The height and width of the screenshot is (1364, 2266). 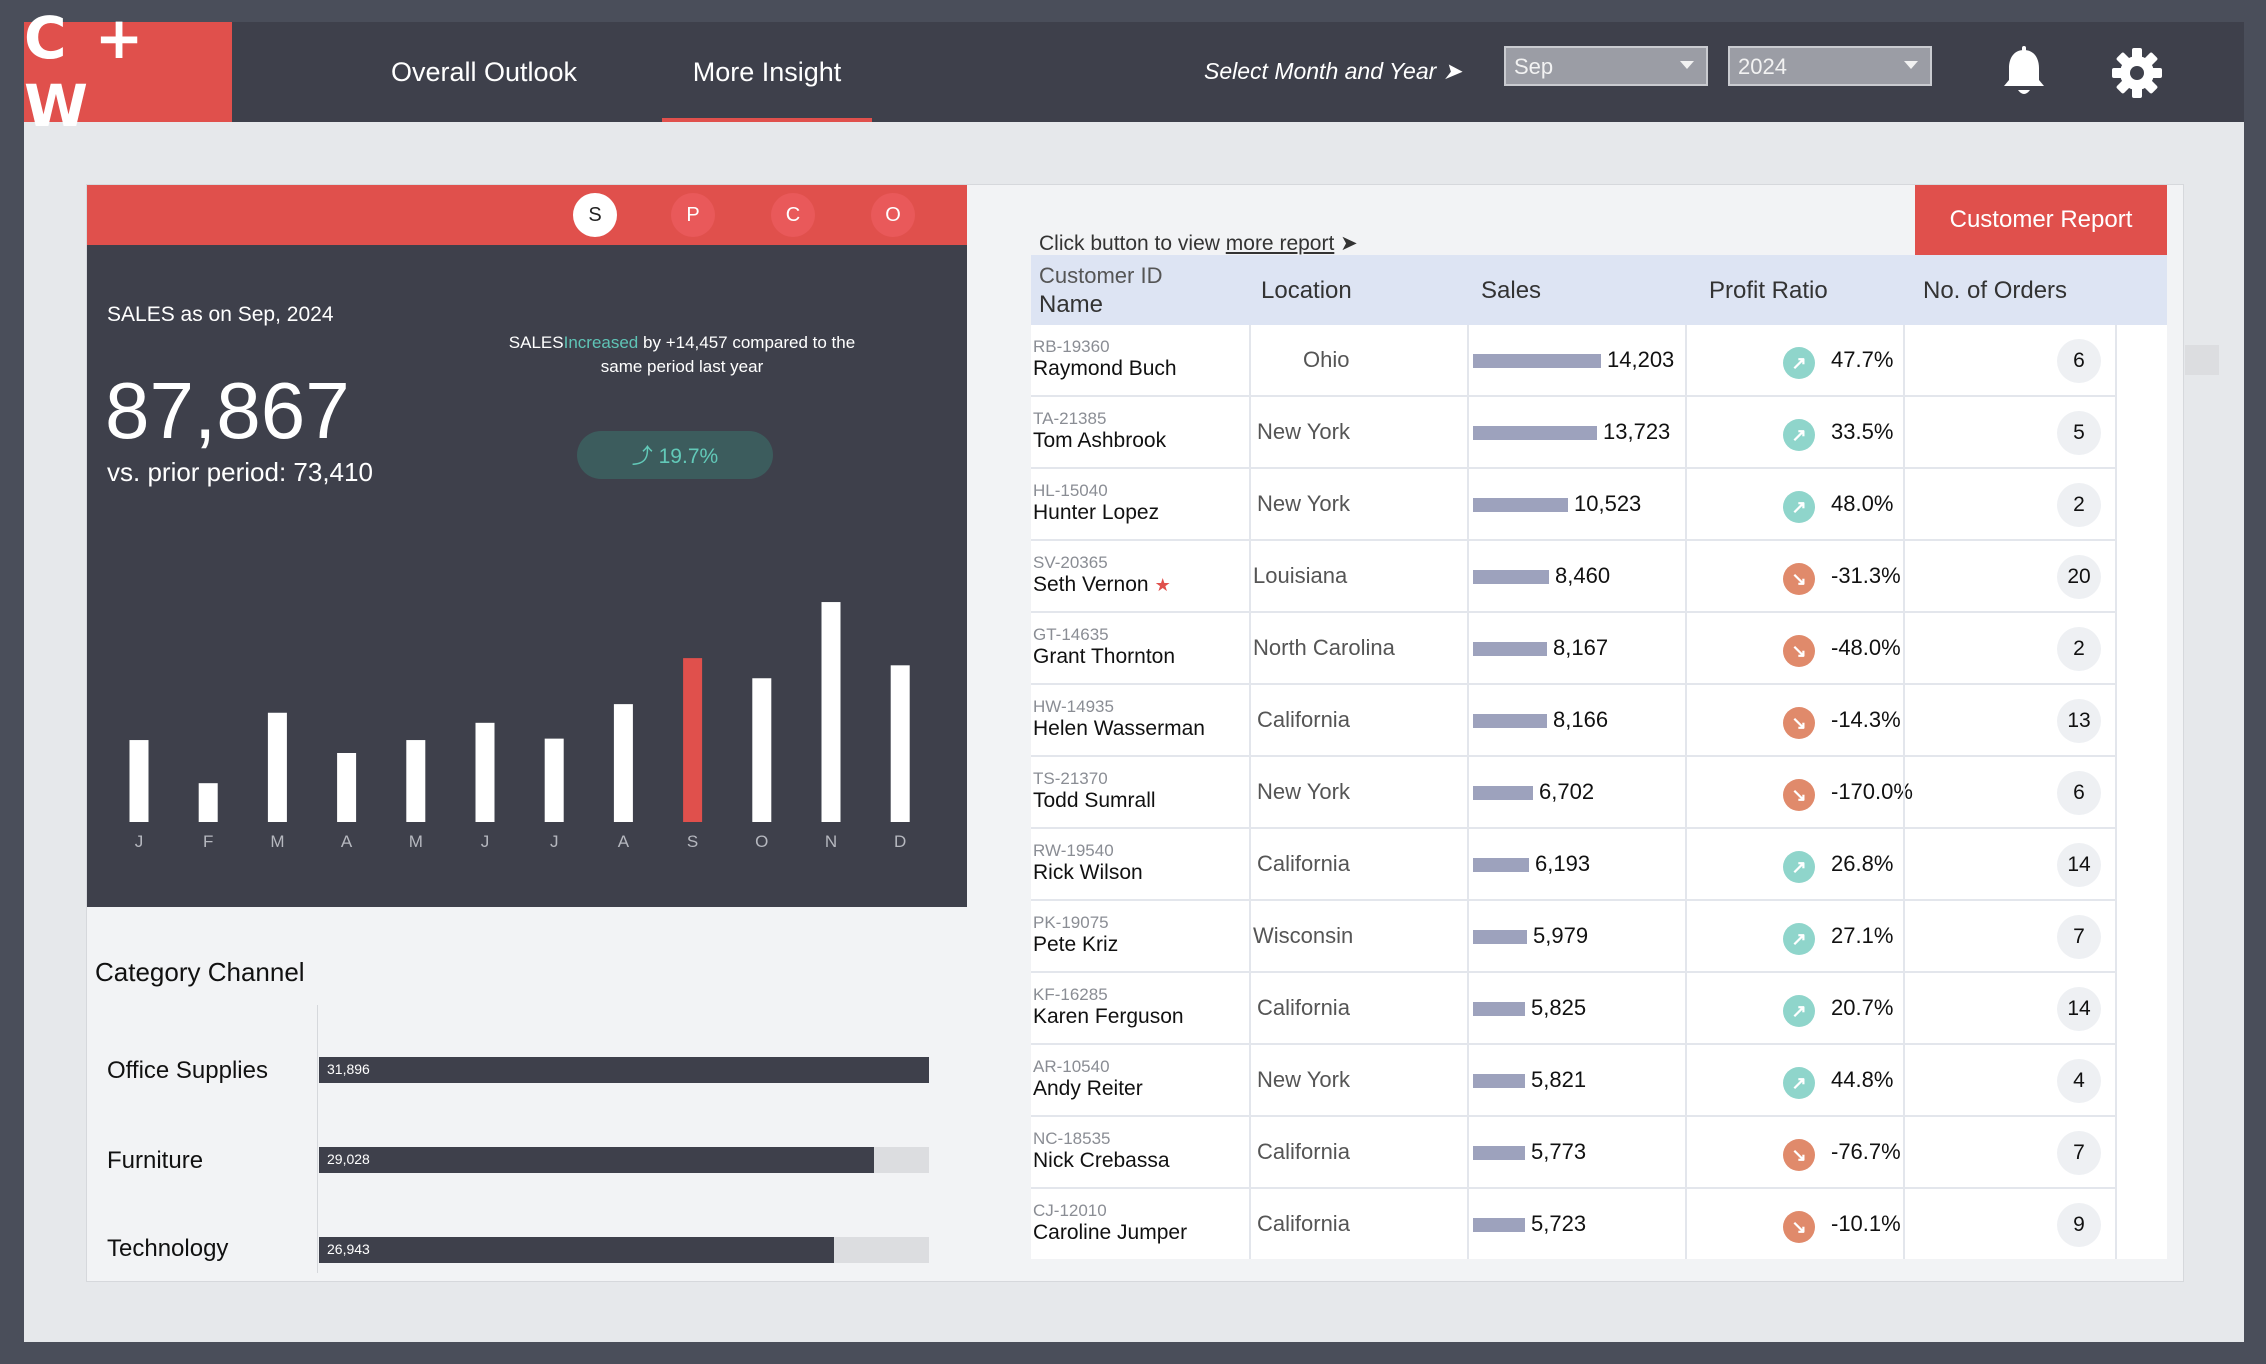 What do you see at coordinates (1071, 346) in the screenshot?
I see `customer-id: RB-19360` at bounding box center [1071, 346].